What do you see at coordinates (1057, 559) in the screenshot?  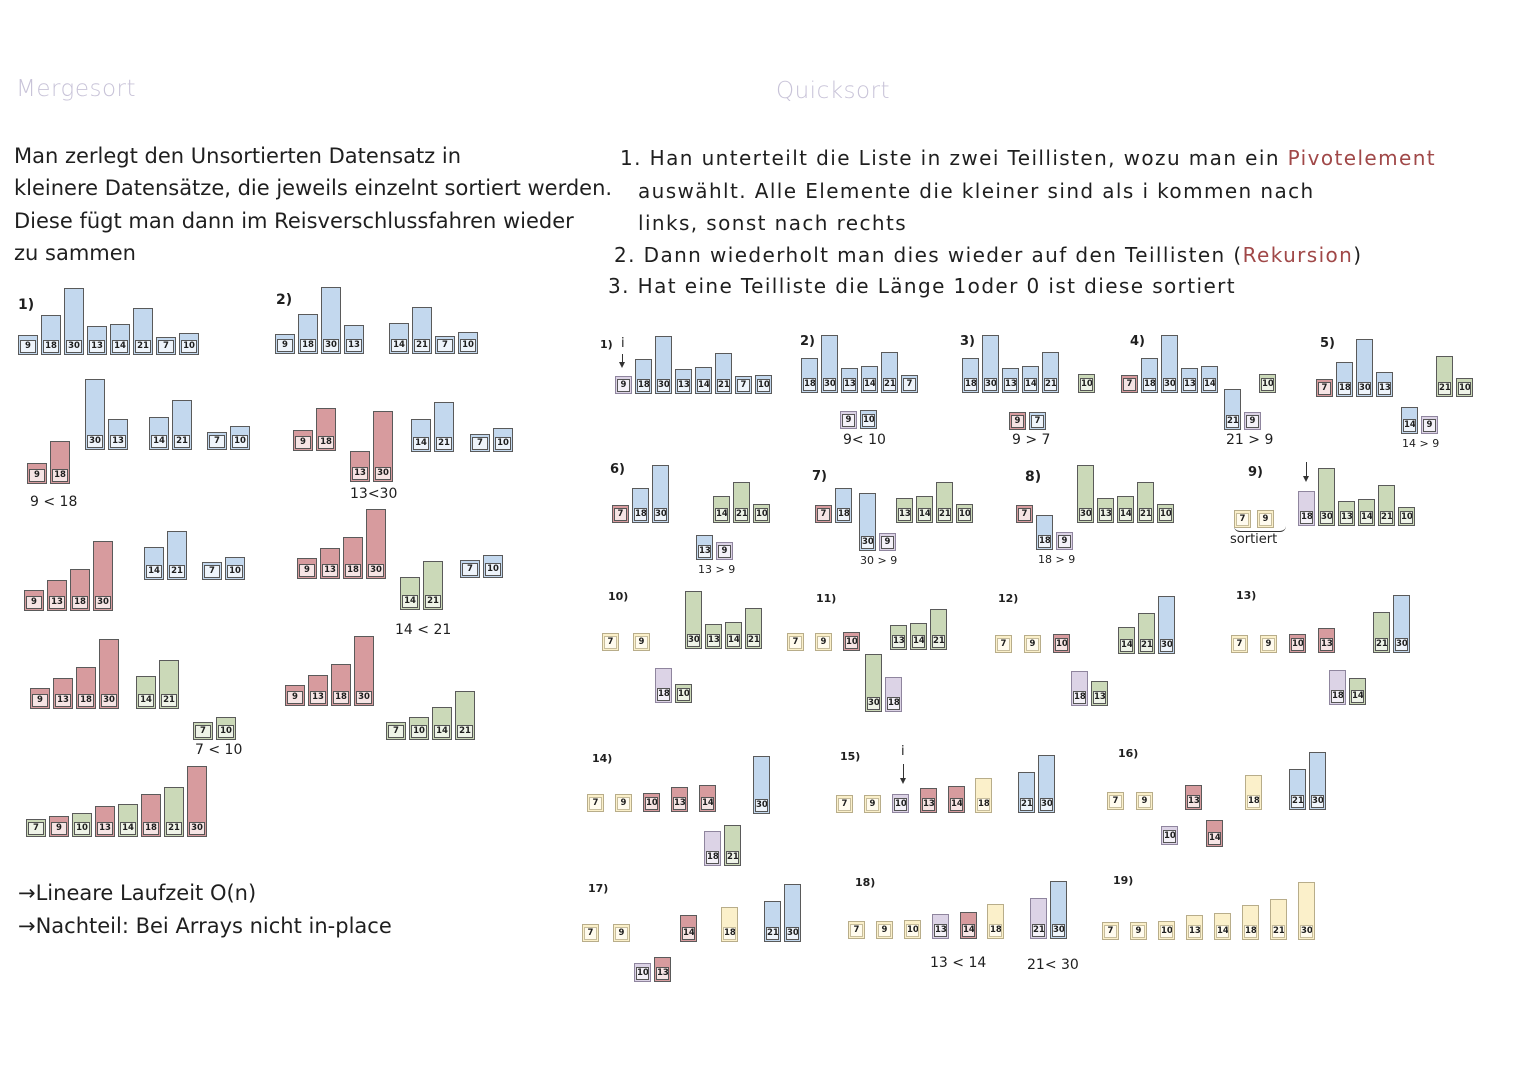 I see `qs-comparison: 18 > 9` at bounding box center [1057, 559].